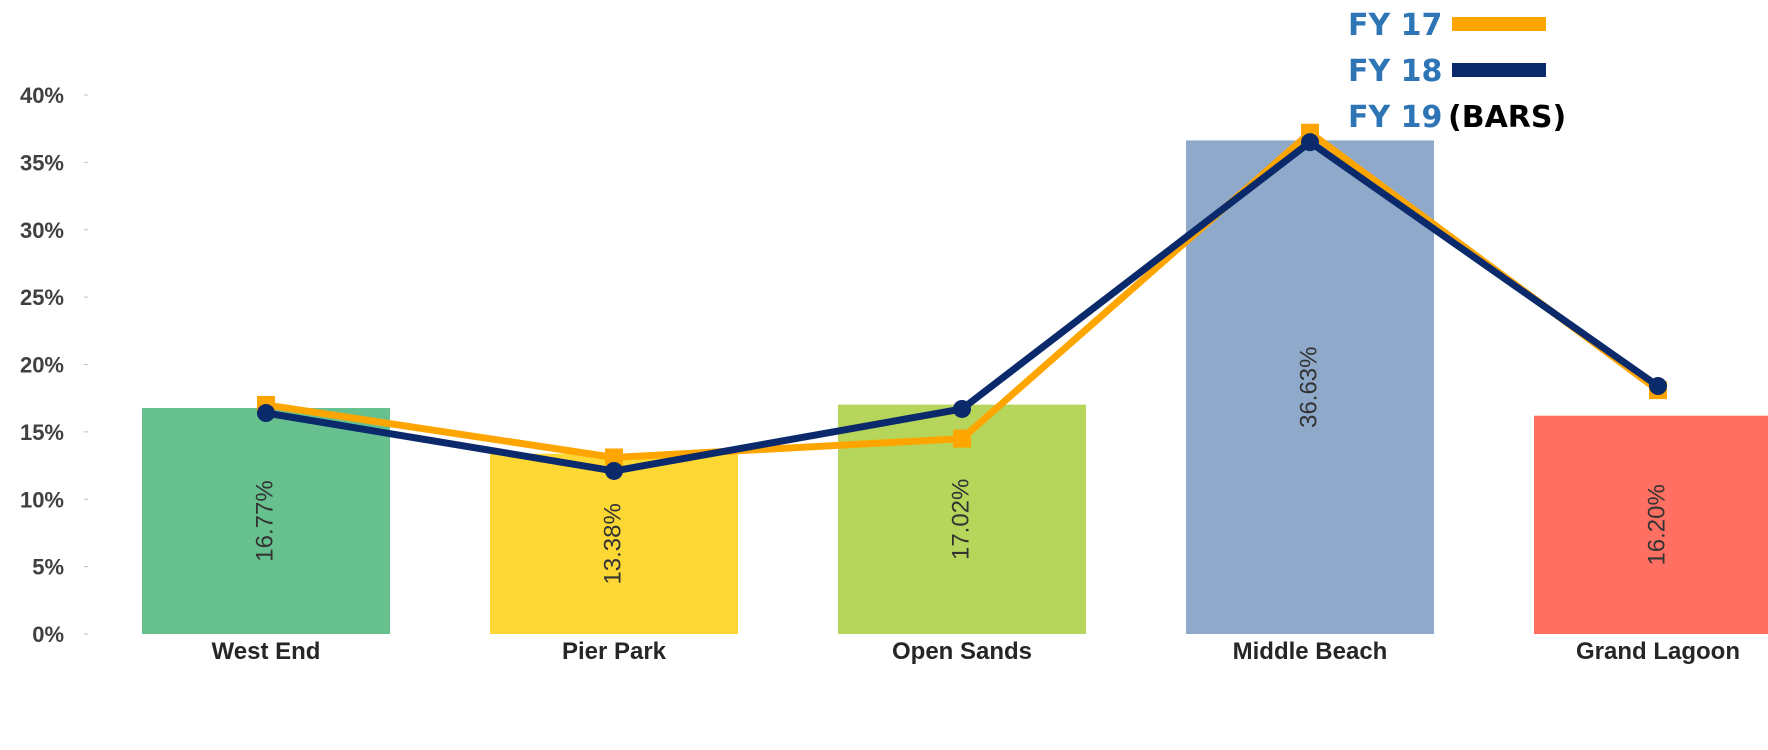  What do you see at coordinates (42, 432) in the screenshot?
I see `y-tick-label: 15%` at bounding box center [42, 432].